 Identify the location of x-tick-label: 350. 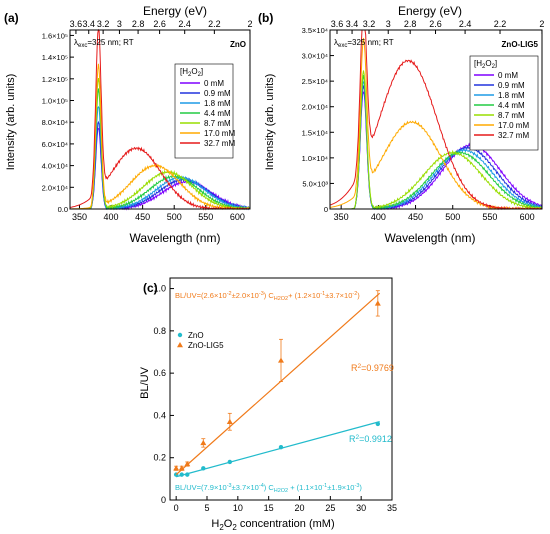
(79, 217).